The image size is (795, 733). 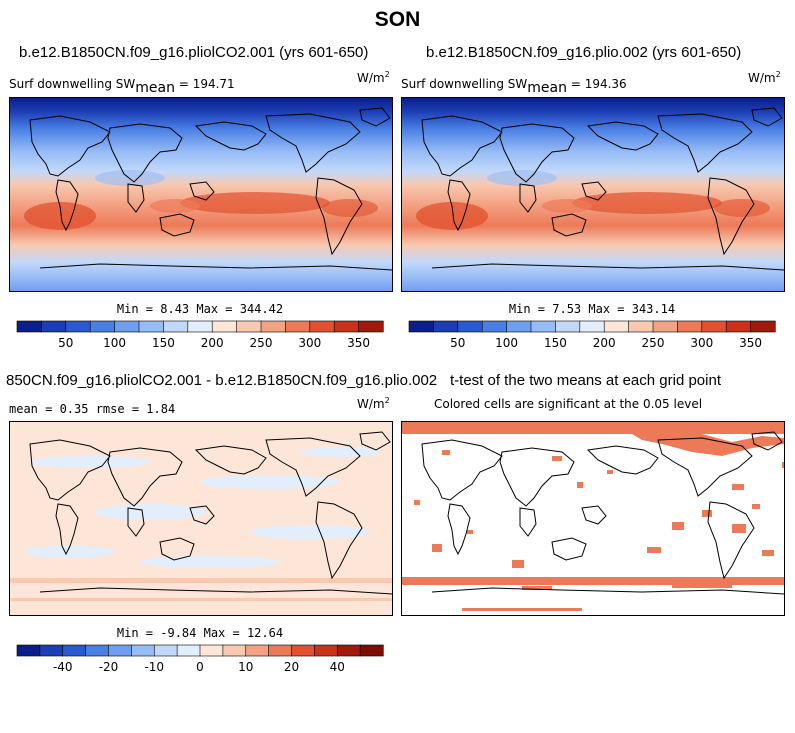 I want to click on map-panel-top-right, so click(x=593, y=194).